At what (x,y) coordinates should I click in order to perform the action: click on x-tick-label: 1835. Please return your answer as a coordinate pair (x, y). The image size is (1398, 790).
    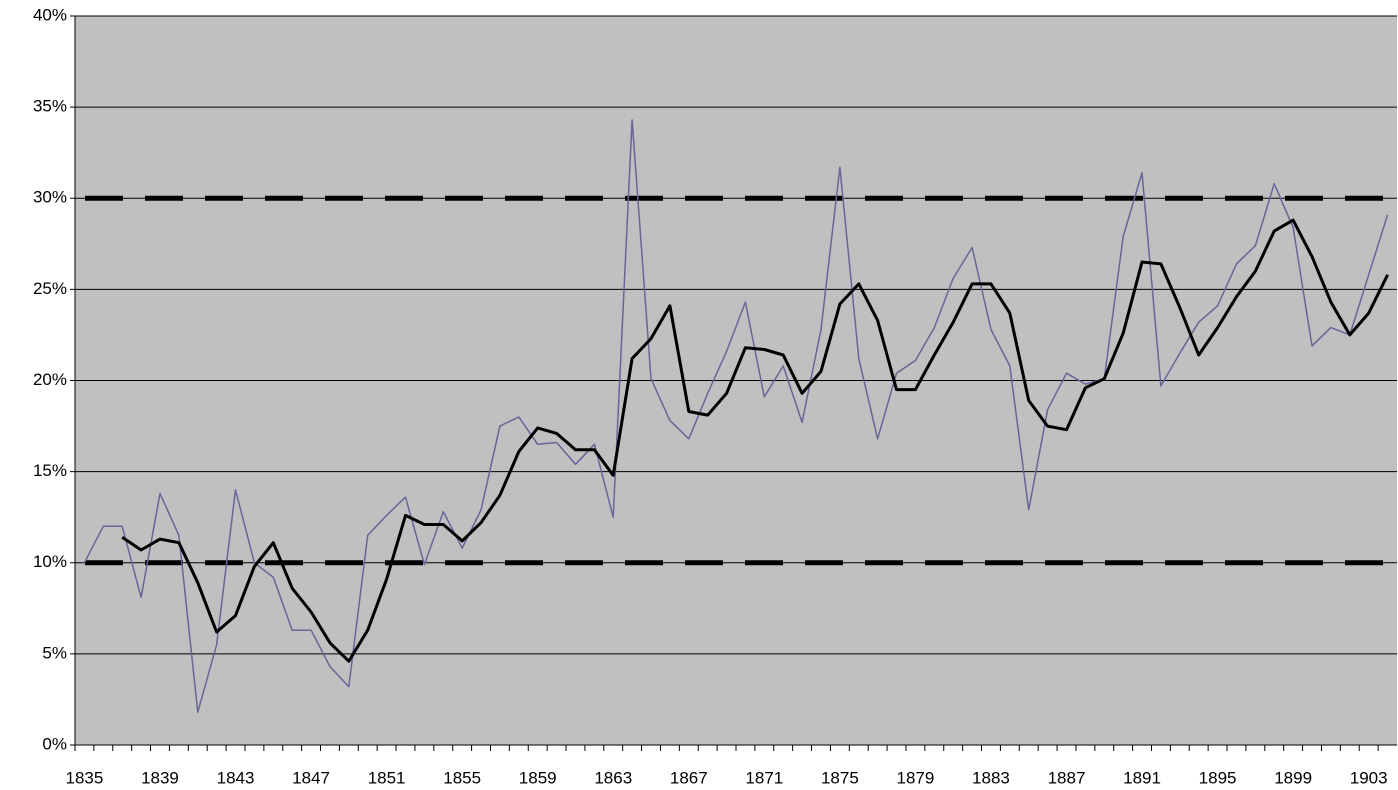
    Looking at the image, I should click on (85, 777).